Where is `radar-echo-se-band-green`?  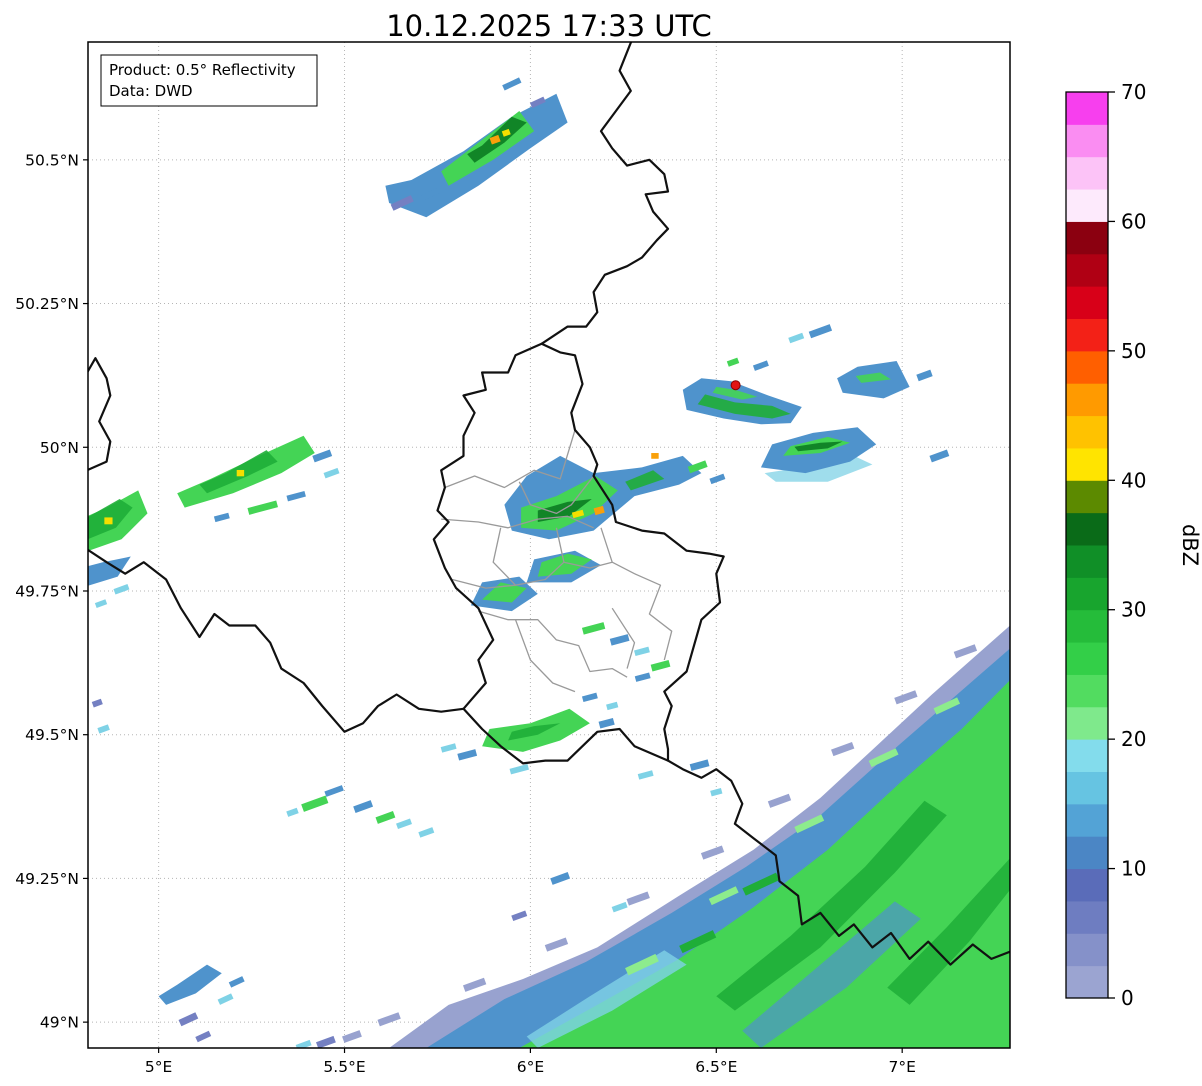
radar-echo-se-band-green is located at coordinates (764, 864).